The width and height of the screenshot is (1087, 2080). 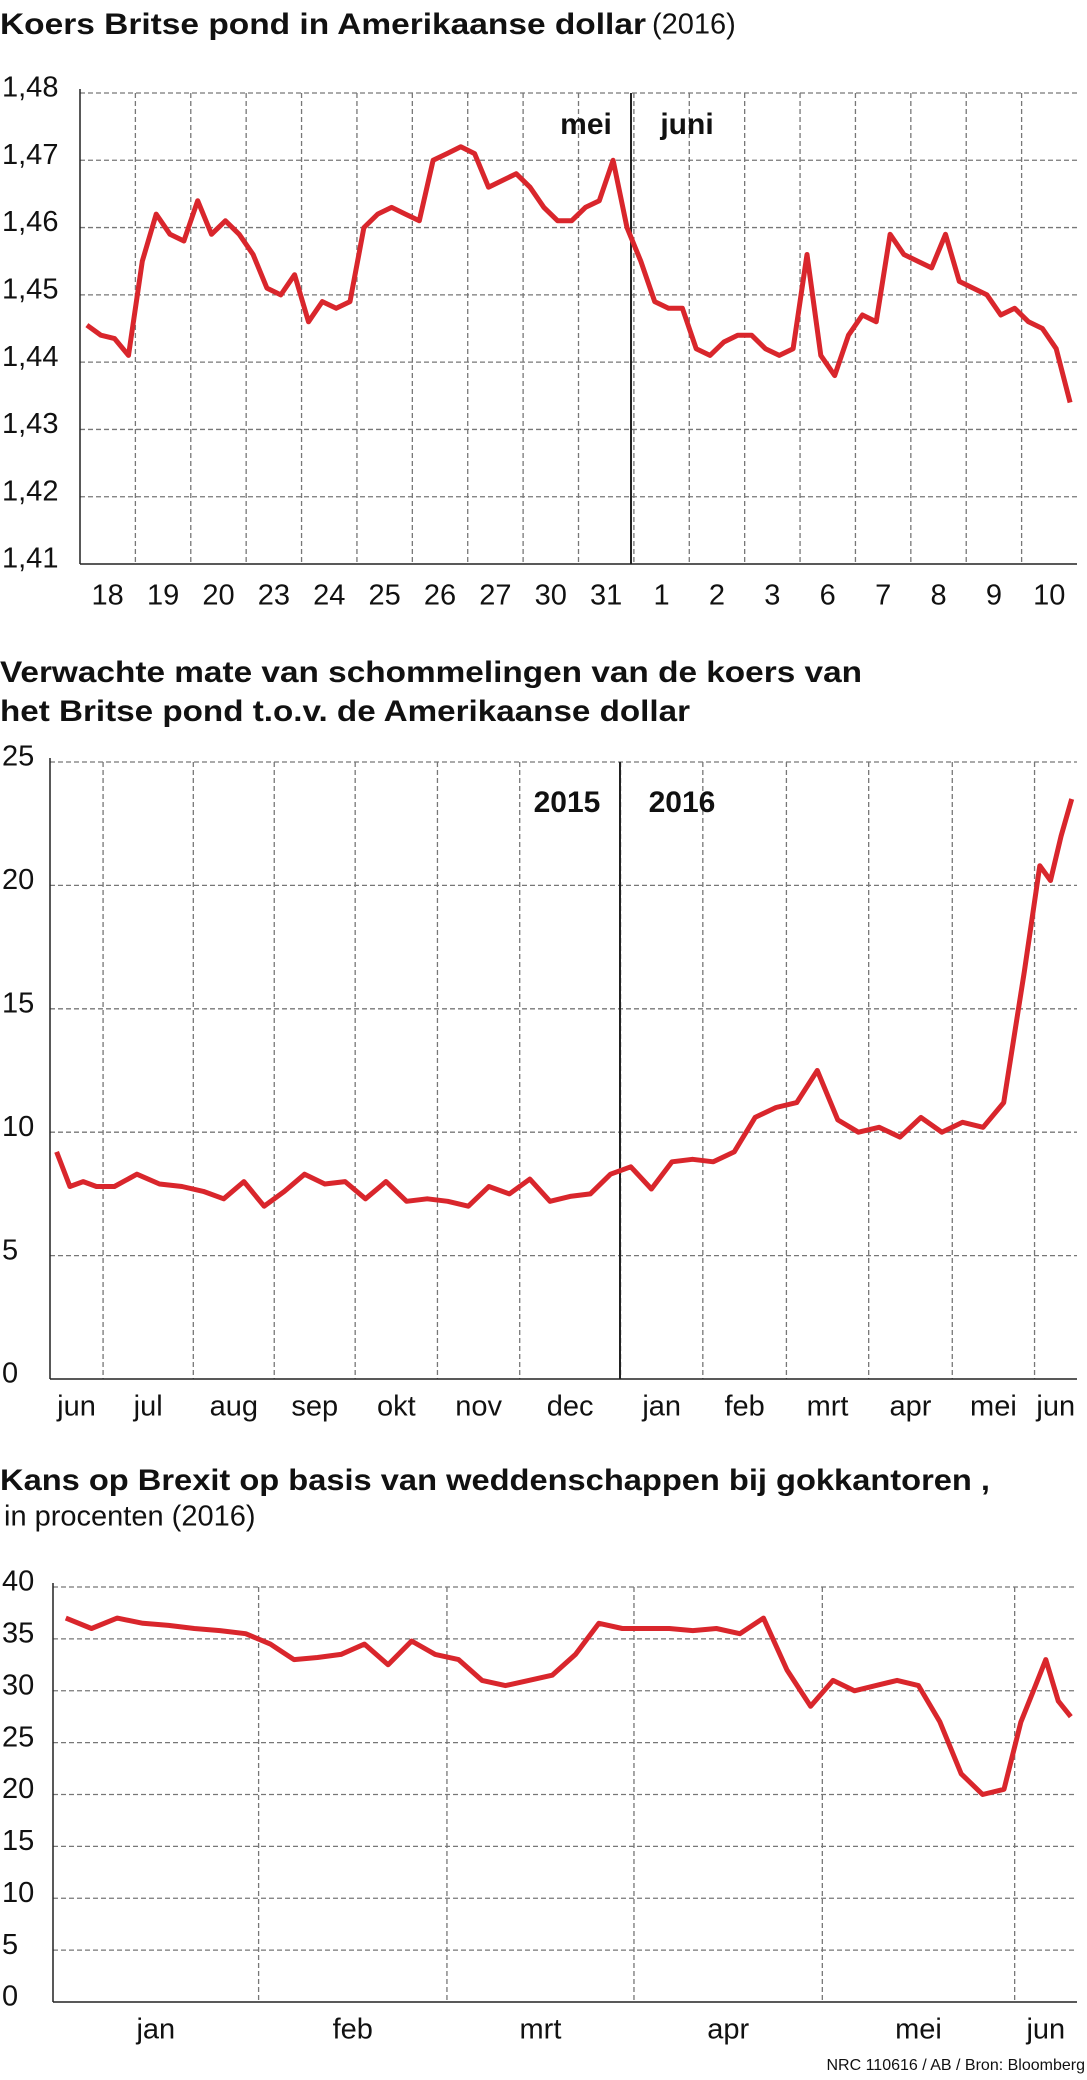 What do you see at coordinates (18, 1582) in the screenshot?
I see `y-tick-label: 40` at bounding box center [18, 1582].